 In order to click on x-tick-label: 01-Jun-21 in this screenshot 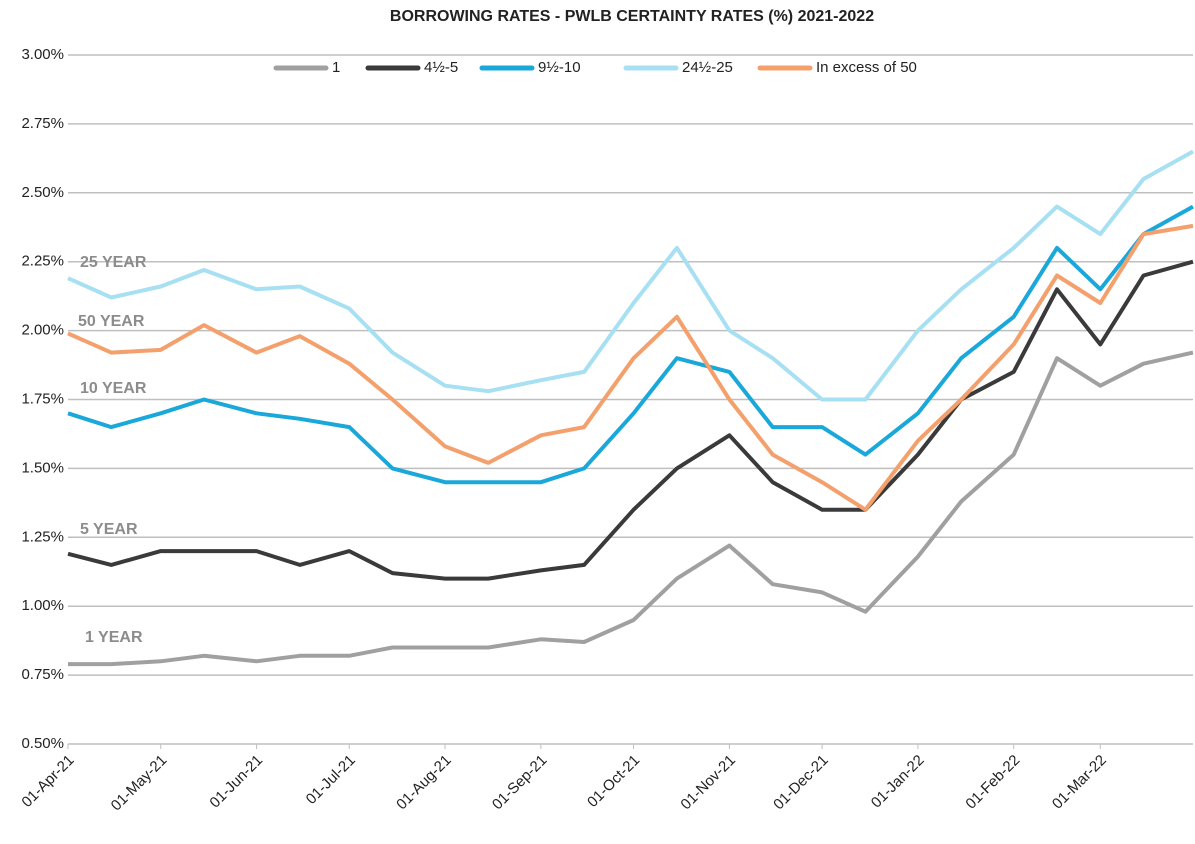, I will do `click(236, 782)`.